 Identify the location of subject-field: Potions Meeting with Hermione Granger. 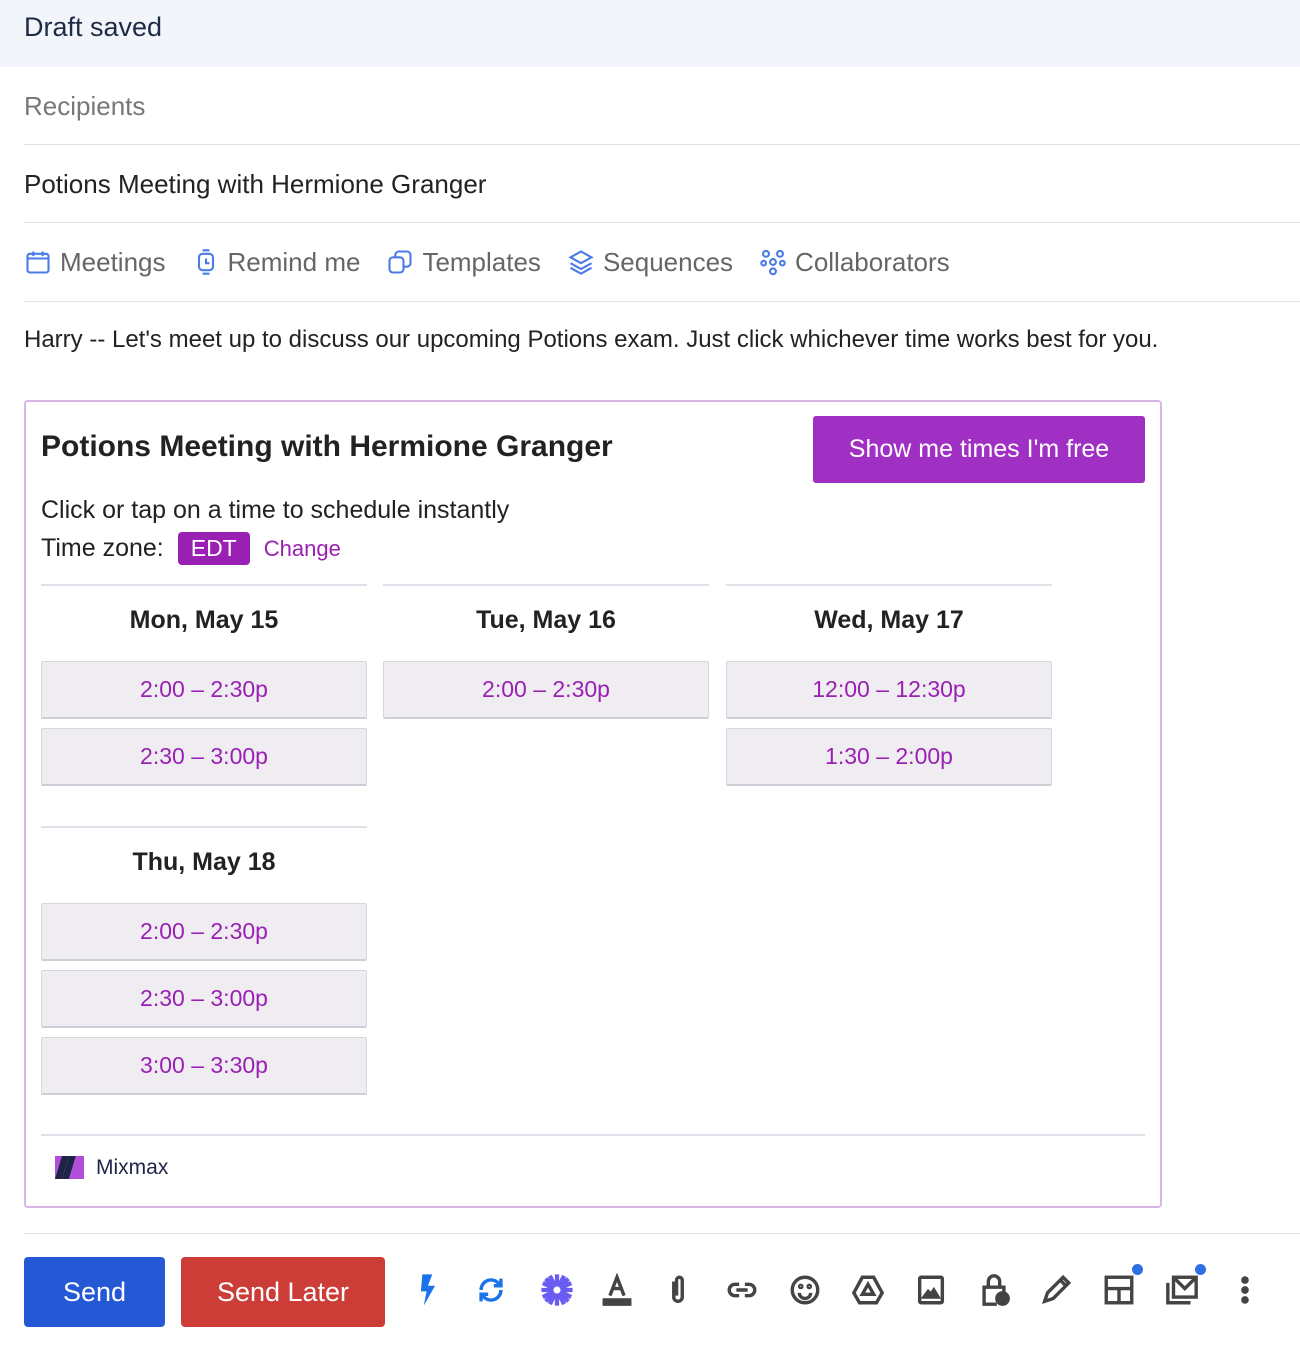
(662, 184).